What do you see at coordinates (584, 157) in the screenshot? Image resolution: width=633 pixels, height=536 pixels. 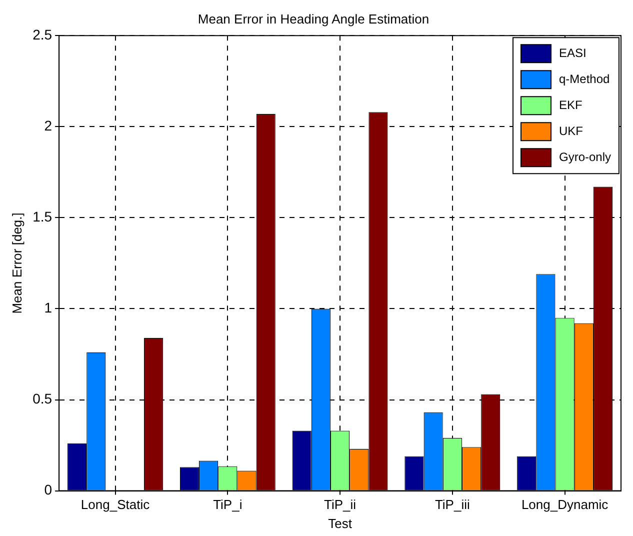 I see `legend-label: Gyro-only` at bounding box center [584, 157].